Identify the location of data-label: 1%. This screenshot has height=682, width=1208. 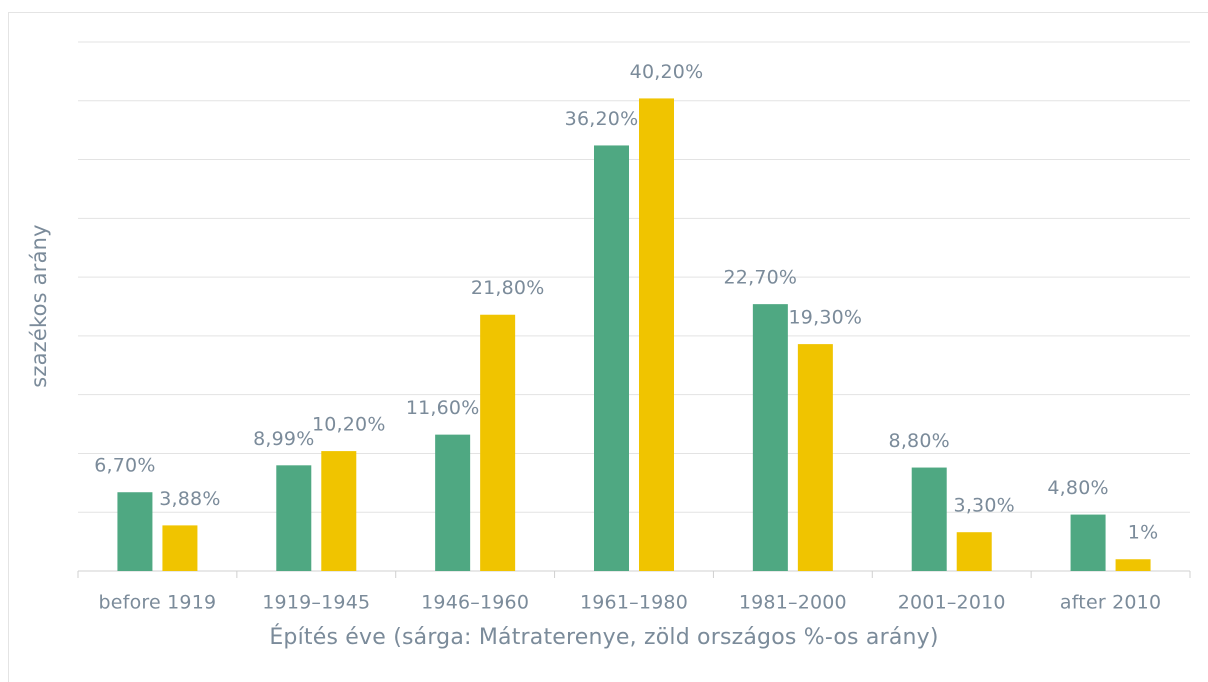
(1143, 533).